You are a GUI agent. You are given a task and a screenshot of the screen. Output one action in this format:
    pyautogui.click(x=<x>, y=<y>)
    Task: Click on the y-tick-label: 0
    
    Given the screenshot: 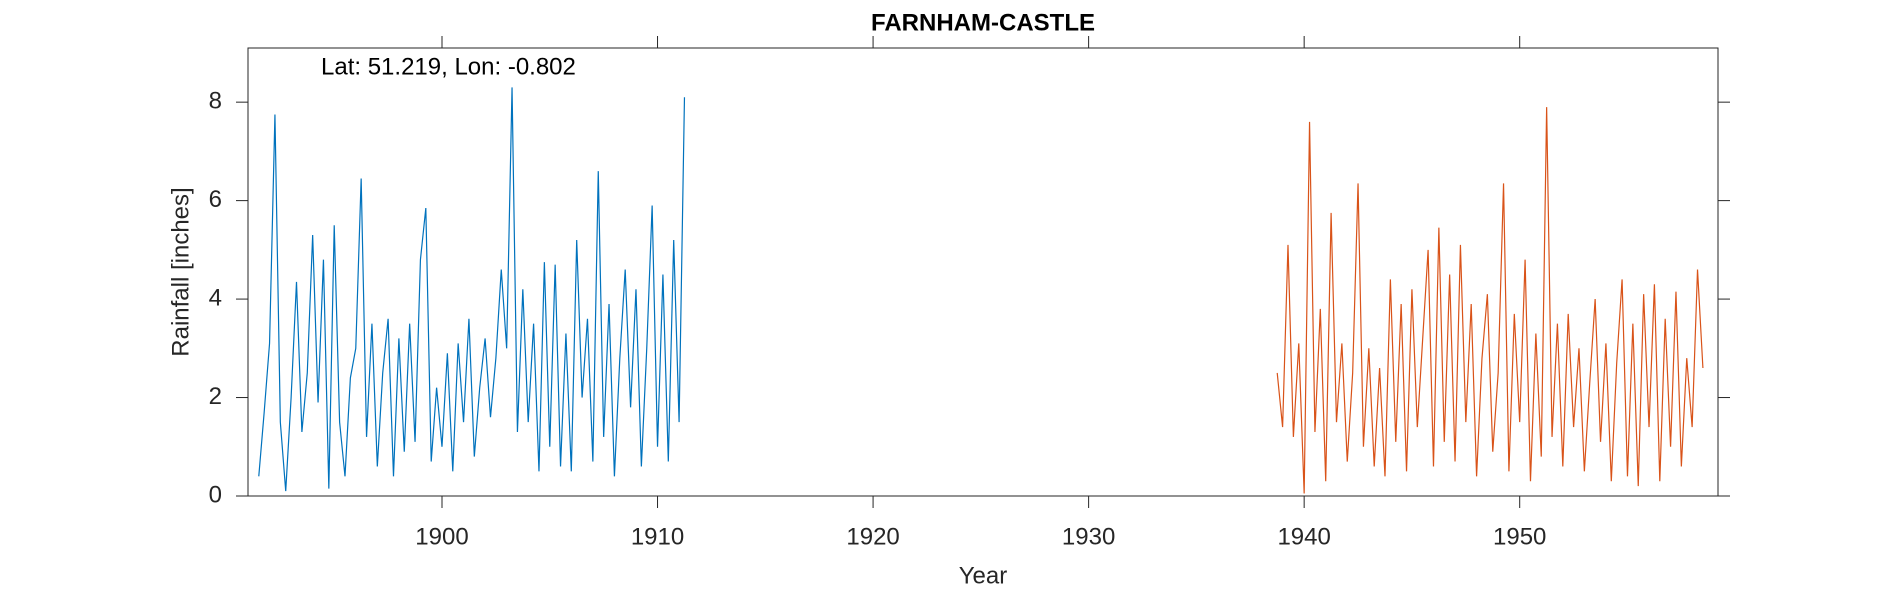 What is the action you would take?
    pyautogui.click(x=215, y=494)
    